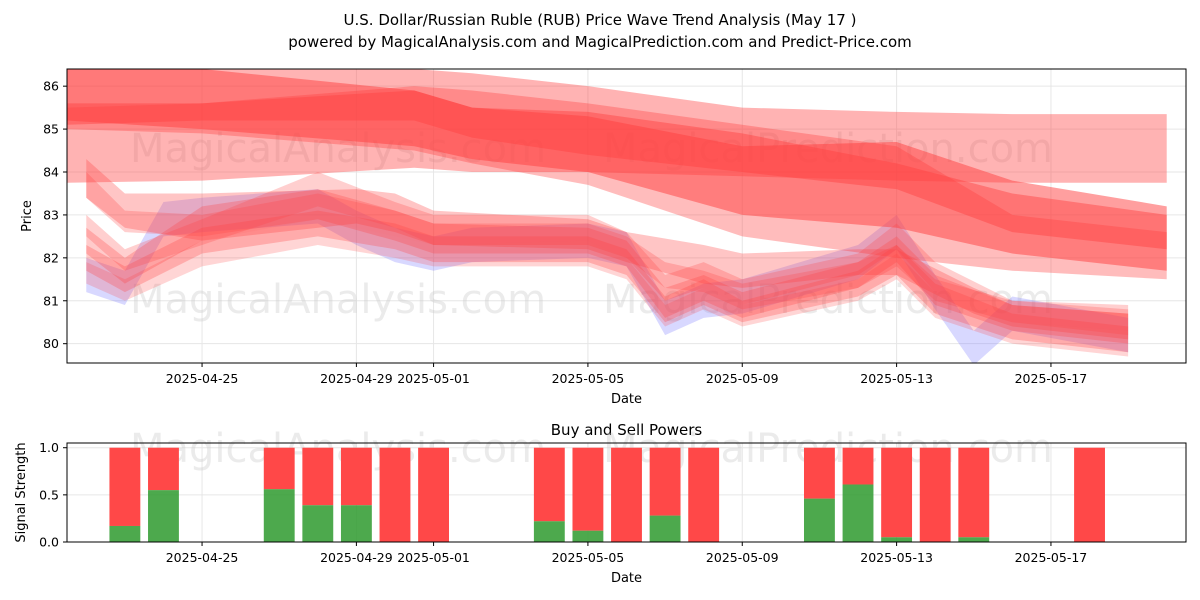  I want to click on signal-xaxis-label: Date, so click(626, 578).